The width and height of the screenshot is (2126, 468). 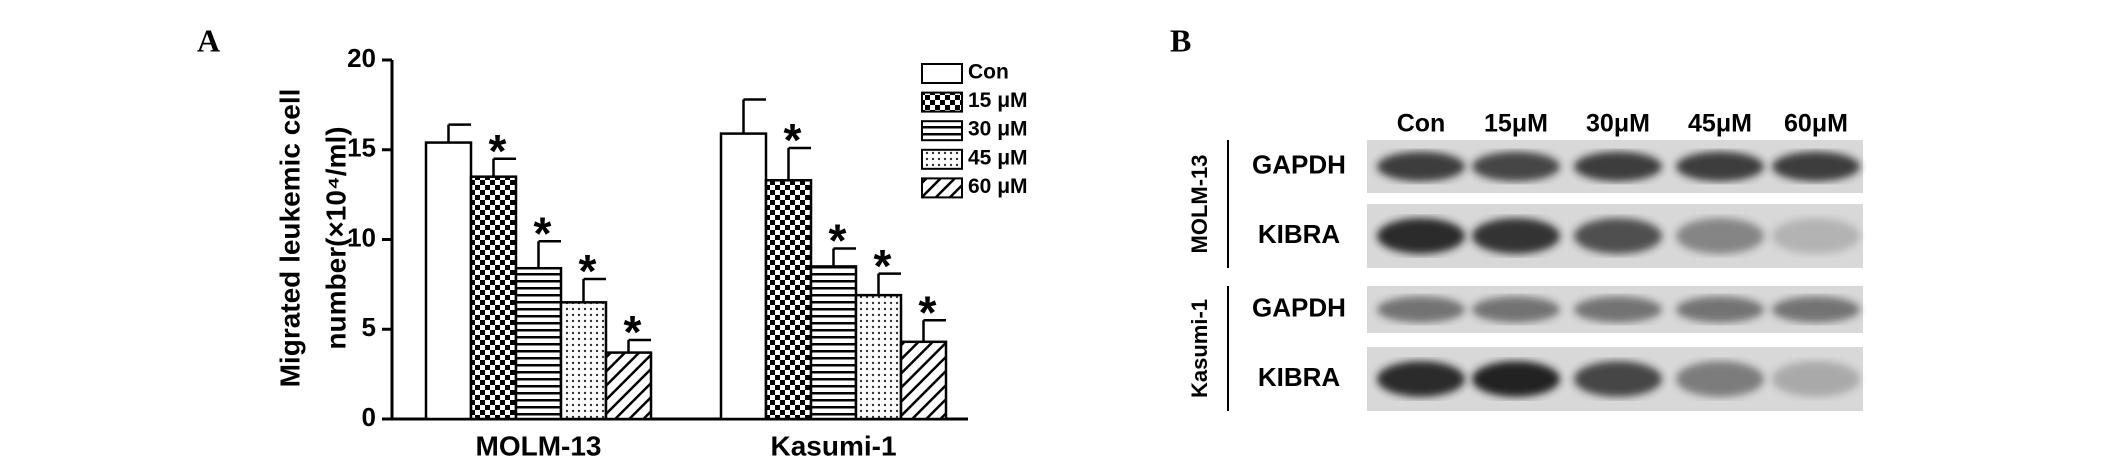 What do you see at coordinates (1199, 348) in the screenshot?
I see `group-label: Kasumi-1` at bounding box center [1199, 348].